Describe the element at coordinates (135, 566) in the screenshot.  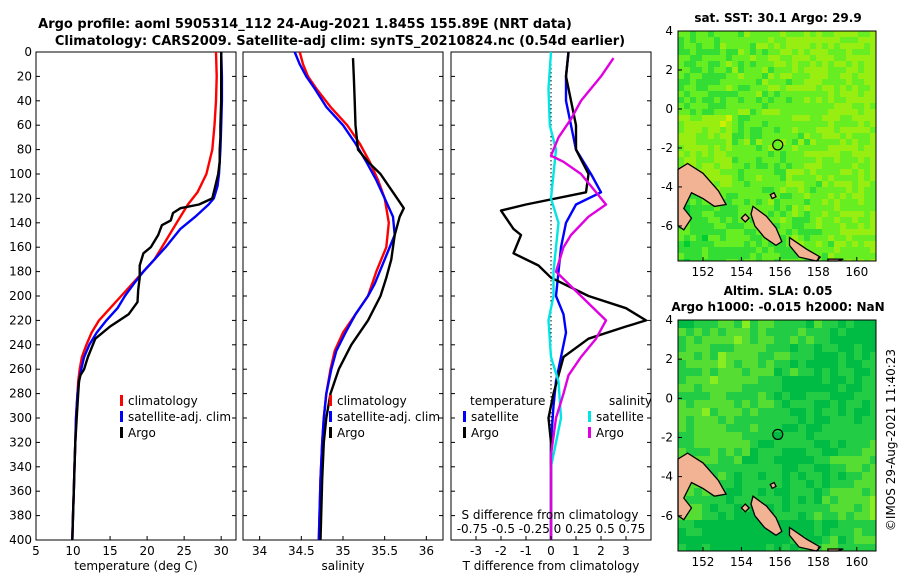
I see `temperature-xlabel: temperature (deg C)` at that location.